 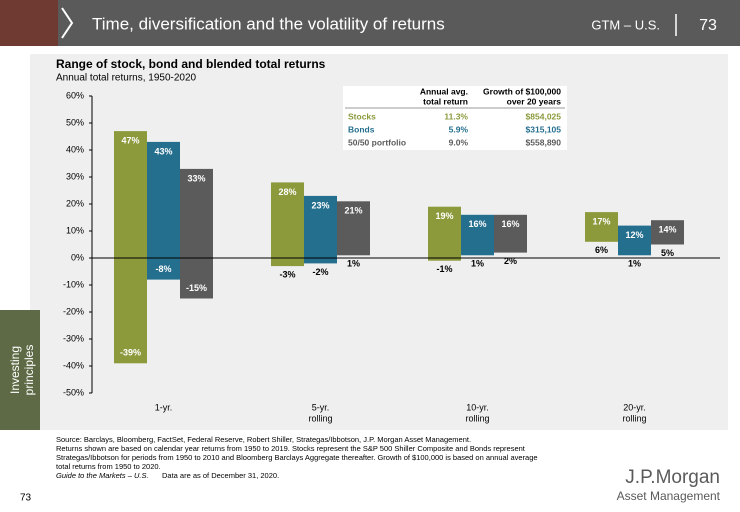 What do you see at coordinates (75, 149) in the screenshot?
I see `y-tick-label: 40%` at bounding box center [75, 149].